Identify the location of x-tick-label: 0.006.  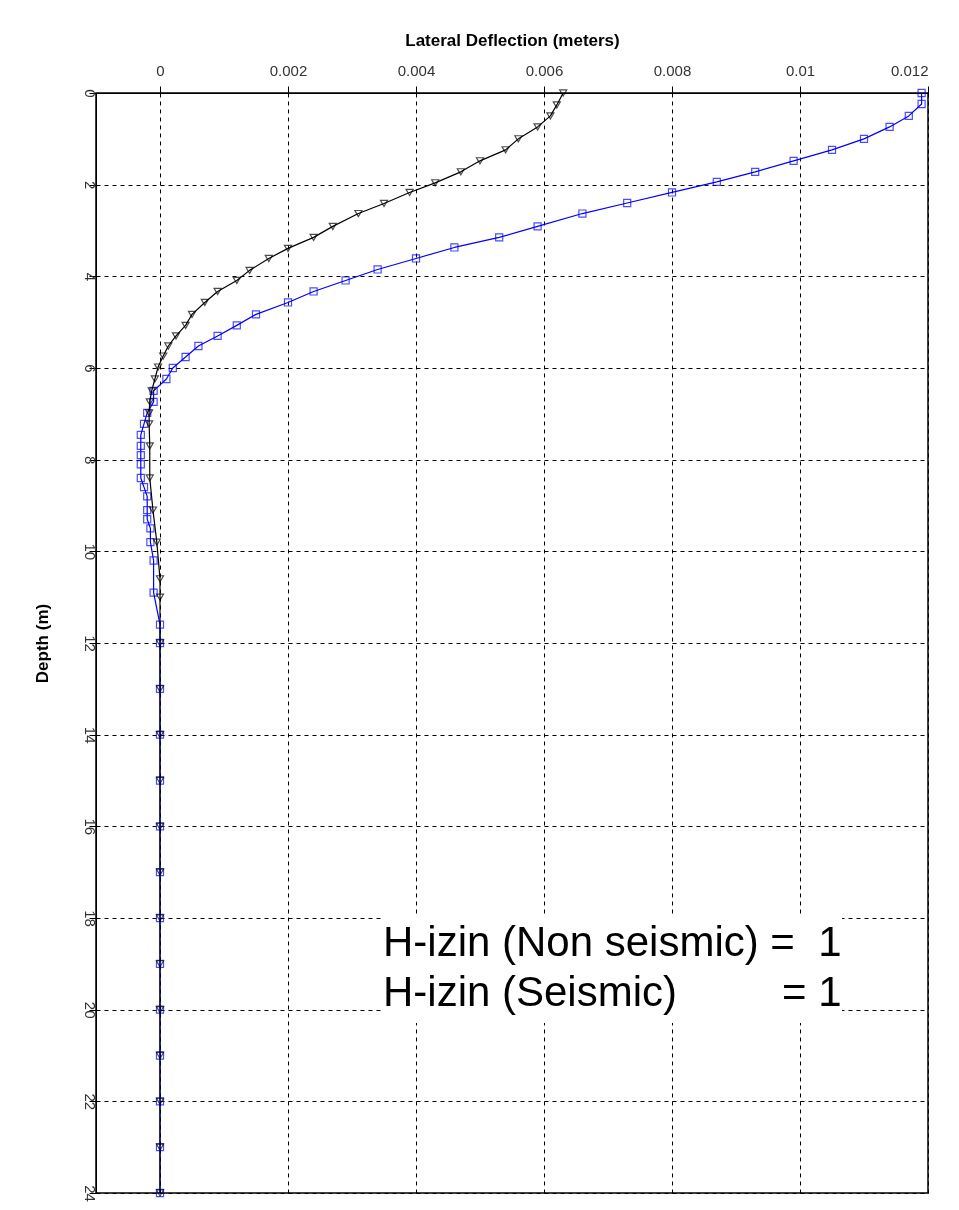
(544, 70).